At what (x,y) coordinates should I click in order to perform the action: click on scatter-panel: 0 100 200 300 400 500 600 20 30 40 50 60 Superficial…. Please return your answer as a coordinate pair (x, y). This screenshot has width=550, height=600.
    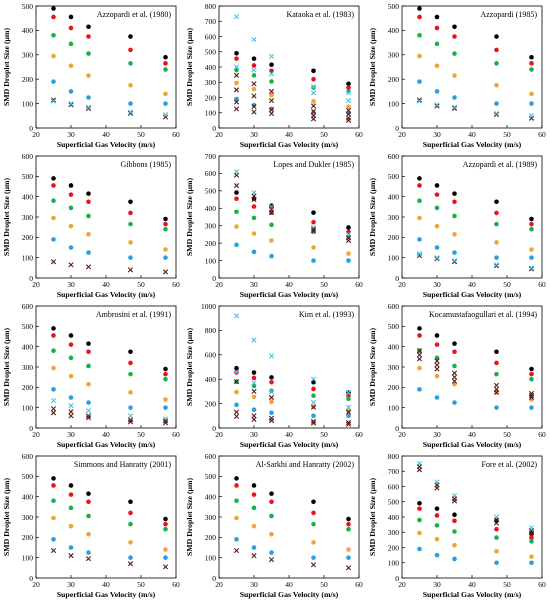
    Looking at the image, I should click on (91, 375).